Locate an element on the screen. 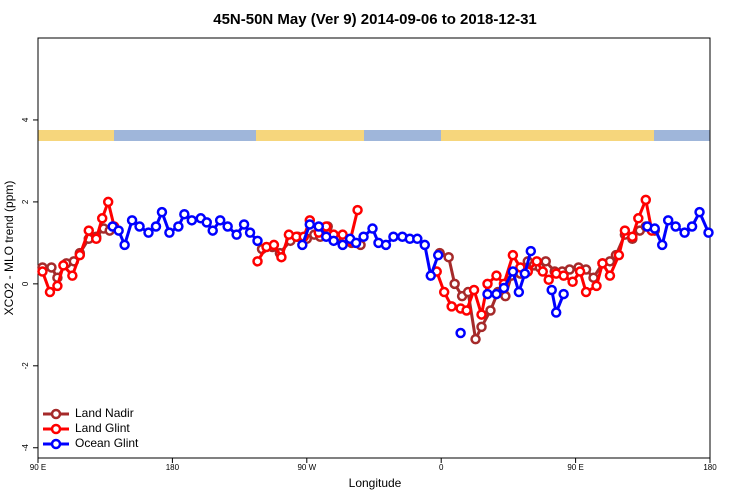  y-tick-label: -2 is located at coordinates (25, 366).